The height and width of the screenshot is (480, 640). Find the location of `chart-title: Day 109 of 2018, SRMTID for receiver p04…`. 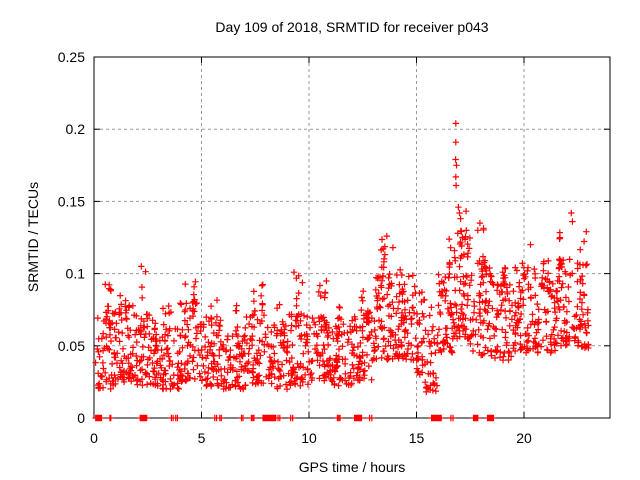

chart-title: Day 109 of 2018, SRMTID for receiver p04… is located at coordinates (352, 27).